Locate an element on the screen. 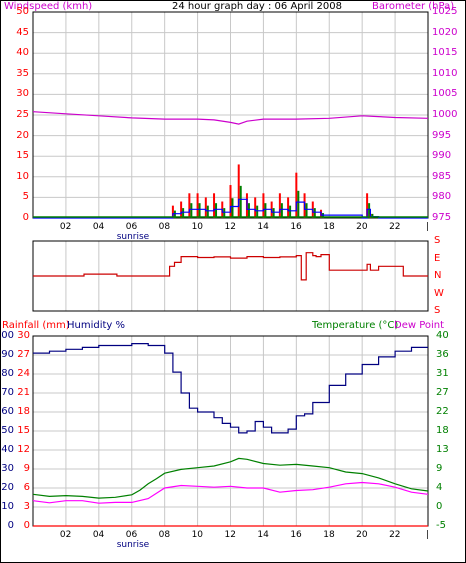 The height and width of the screenshot is (563, 466). barometer-tick-label: 985 is located at coordinates (442, 176).